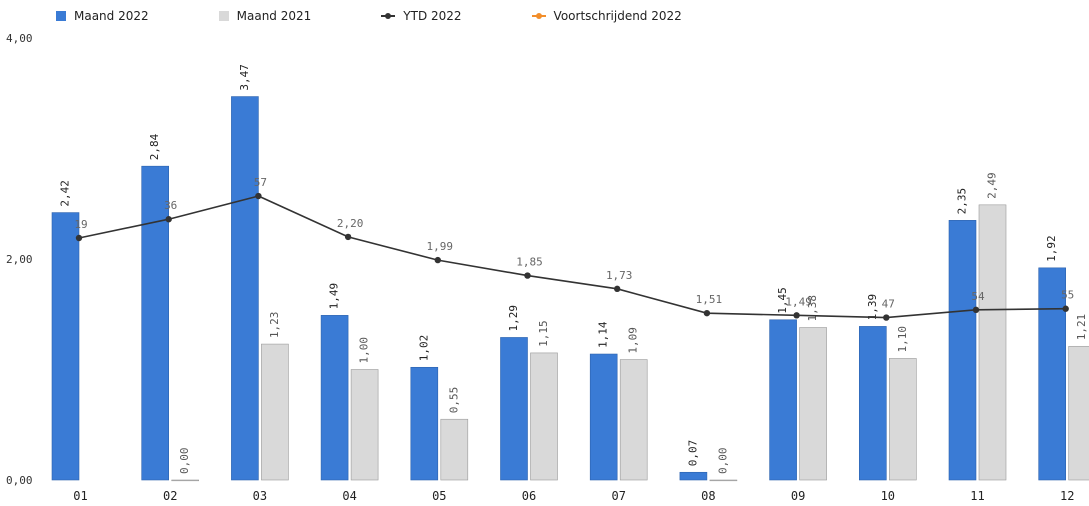 This screenshot has height=506, width=1089. I want to click on data-label-maand-2021: 0,55, so click(453, 400).